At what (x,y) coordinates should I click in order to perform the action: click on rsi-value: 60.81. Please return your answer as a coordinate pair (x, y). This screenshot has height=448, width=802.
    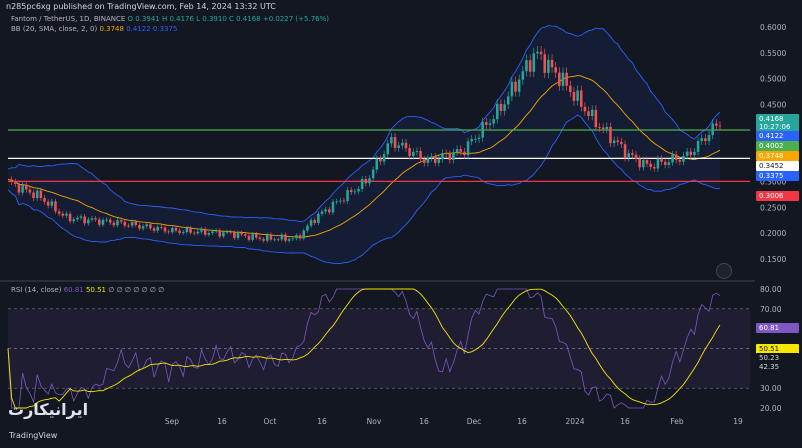
    Looking at the image, I should click on (73, 290).